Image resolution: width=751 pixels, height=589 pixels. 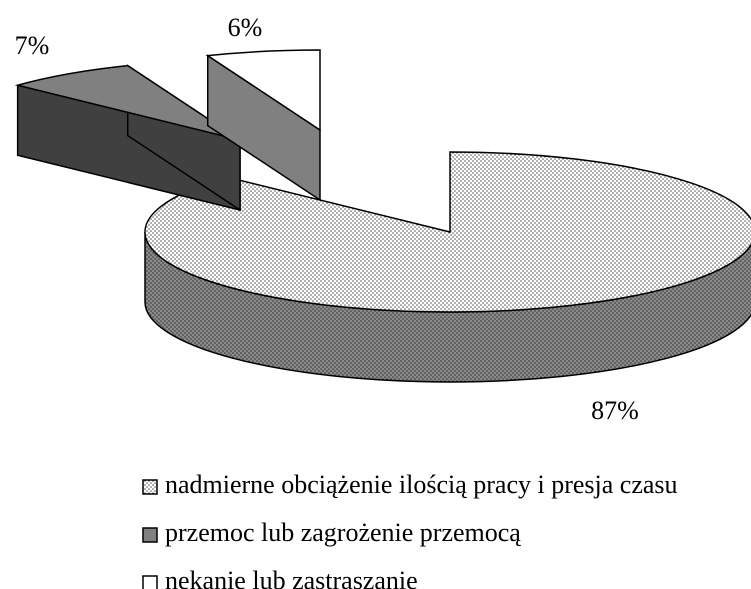 I want to click on legend-label: przemoc lub zagrożenie przemocą, so click(x=343, y=532).